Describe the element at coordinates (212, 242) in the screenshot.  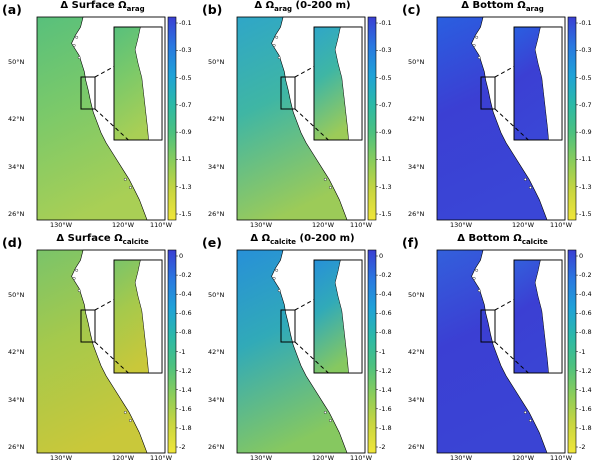
I see `panel-label: (e)` at that location.